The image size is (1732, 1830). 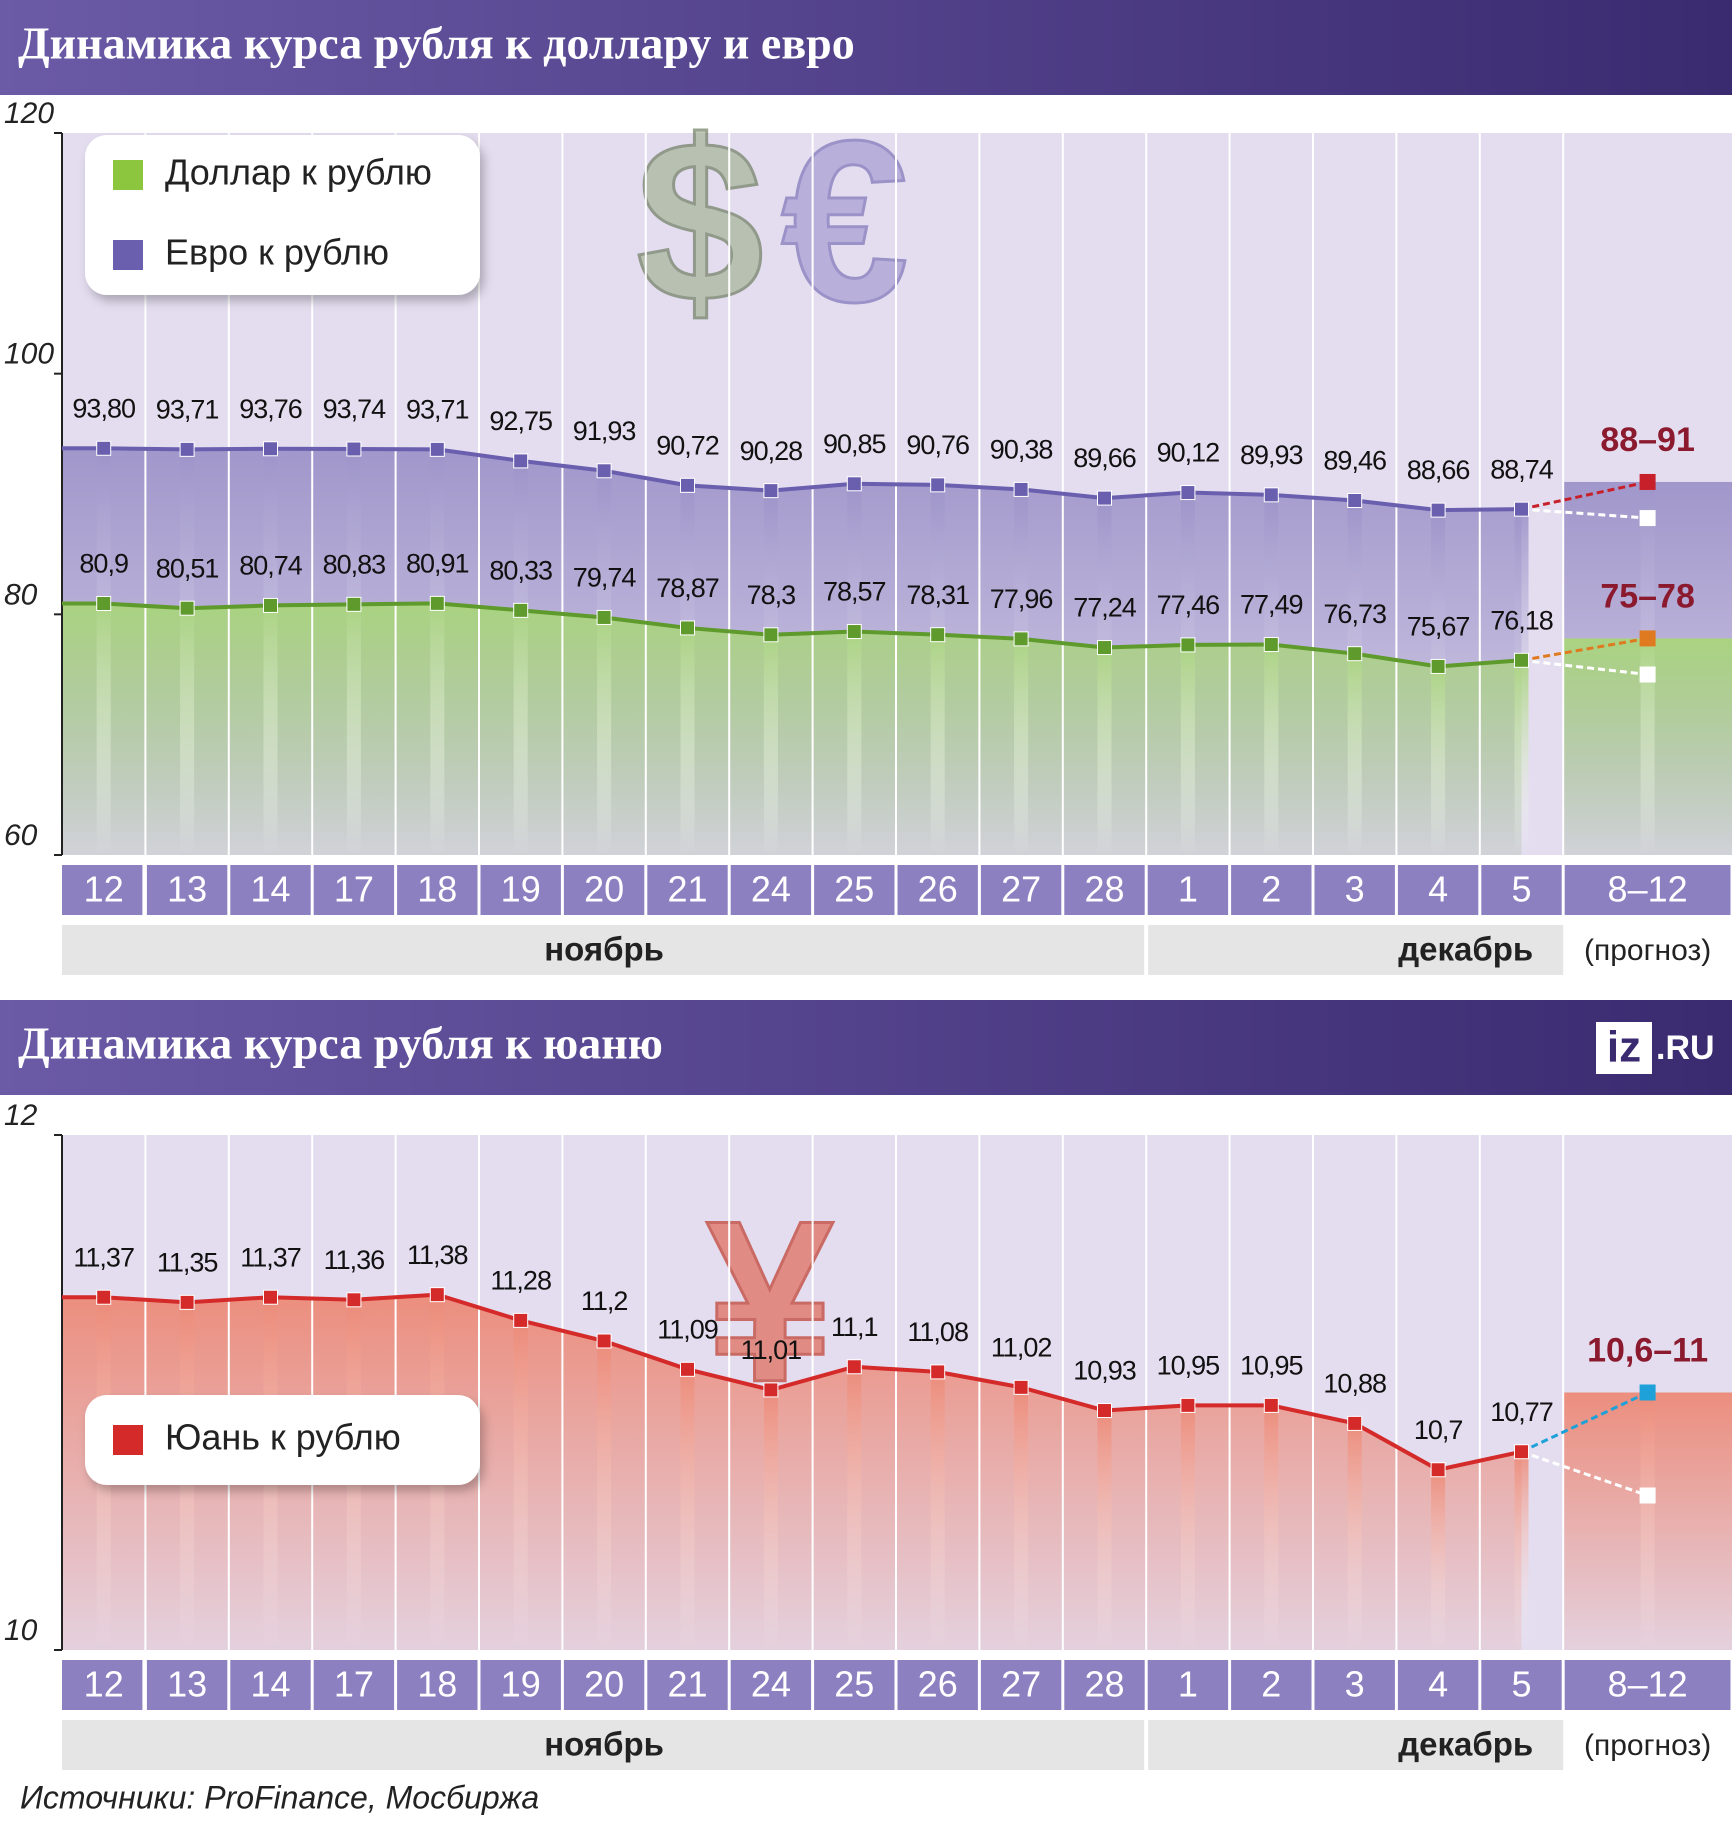 I want to click on x-tick-label: 5, so click(x=1521, y=889).